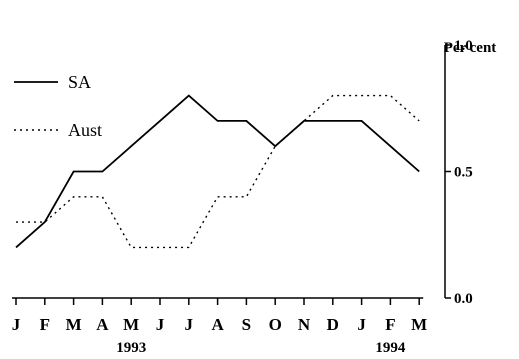 This screenshot has width=519, height=359. I want to click on legend-label-aust: Aust, so click(85, 130).